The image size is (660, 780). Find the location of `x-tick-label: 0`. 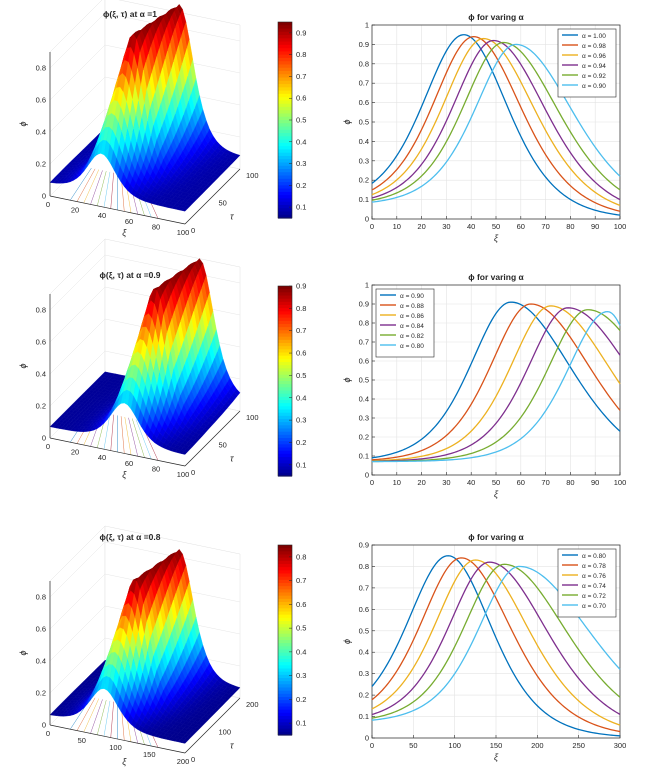

x-tick-label: 0 is located at coordinates (372, 226).